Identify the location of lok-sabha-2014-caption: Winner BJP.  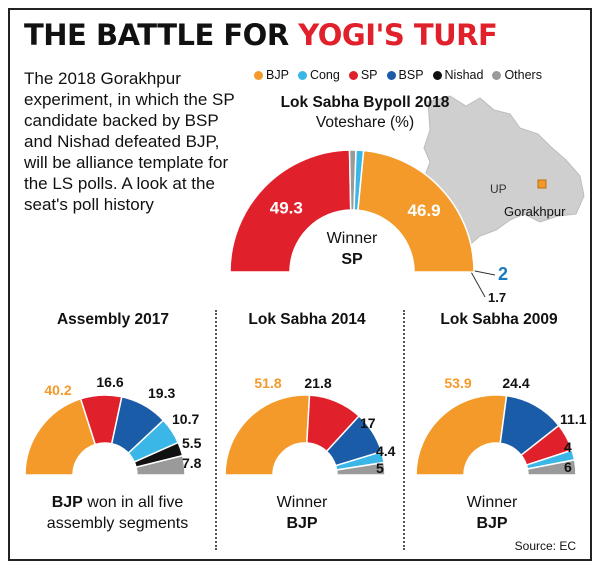
(302, 513).